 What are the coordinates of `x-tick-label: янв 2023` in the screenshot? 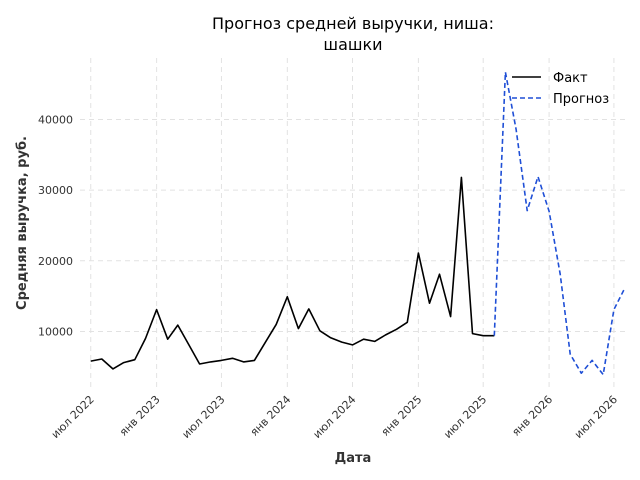 It's located at (140, 416).